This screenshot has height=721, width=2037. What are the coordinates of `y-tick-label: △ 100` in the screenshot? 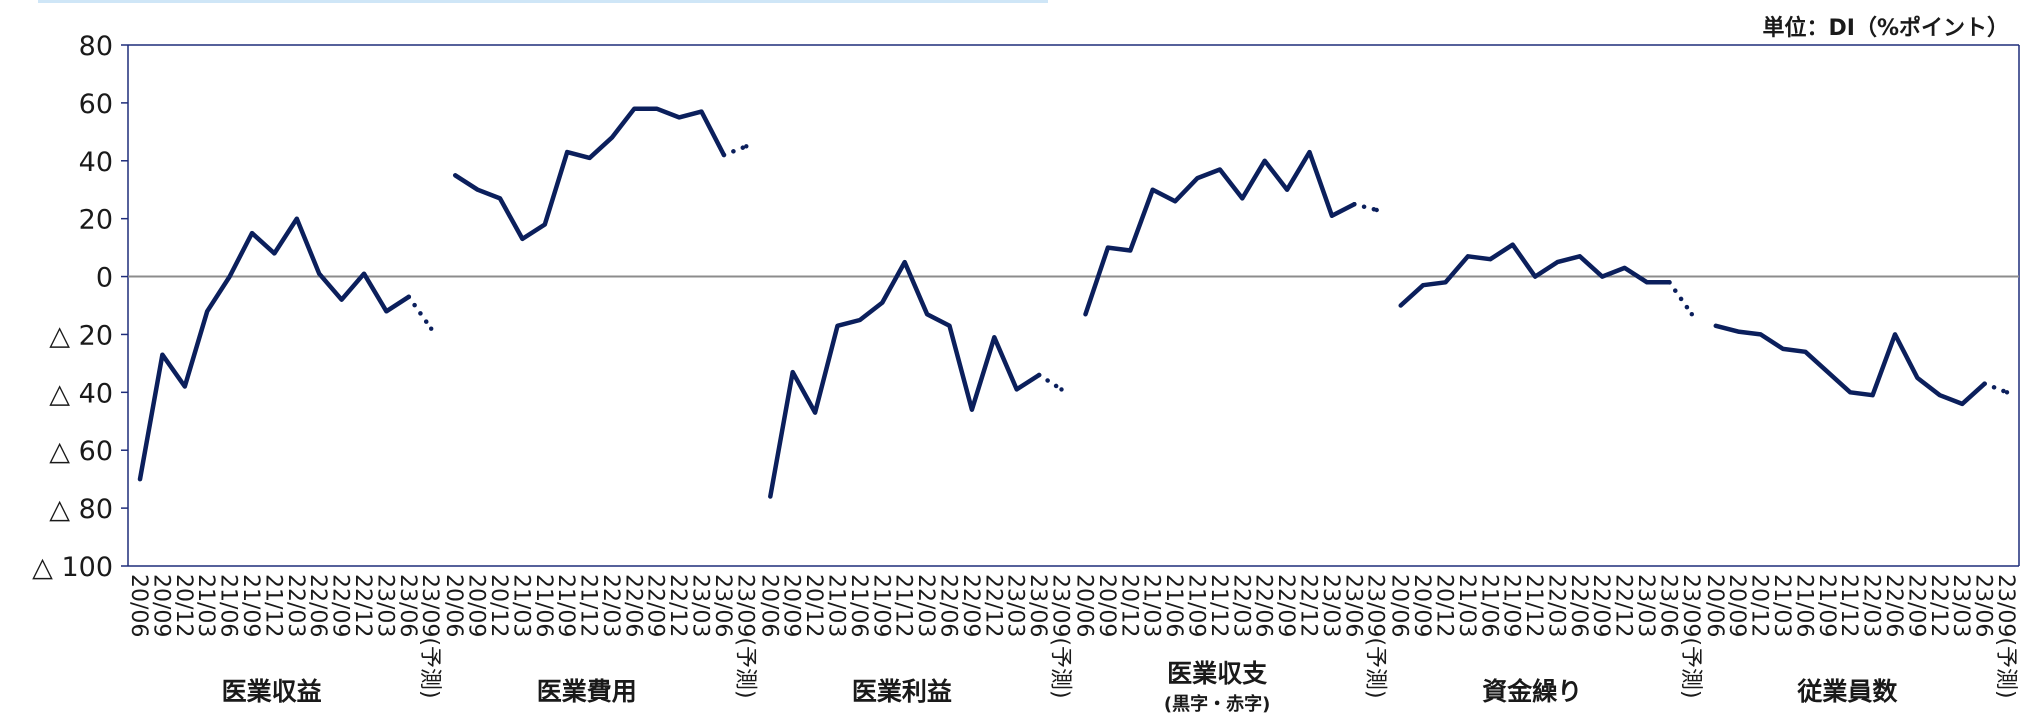 It's located at (72, 567).